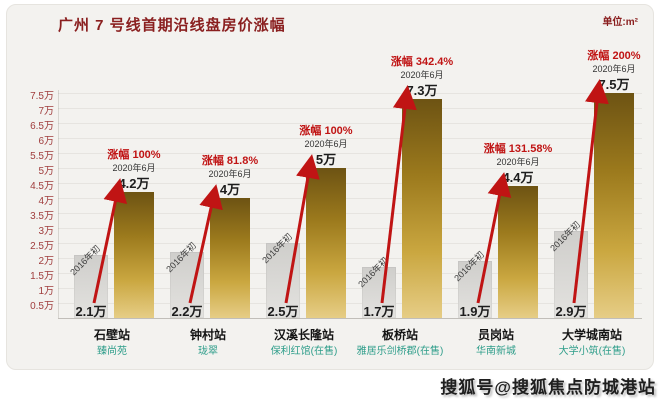 Image resolution: width=660 pixels, height=402 pixels. I want to click on value-2020: 4.4万, so click(518, 177).